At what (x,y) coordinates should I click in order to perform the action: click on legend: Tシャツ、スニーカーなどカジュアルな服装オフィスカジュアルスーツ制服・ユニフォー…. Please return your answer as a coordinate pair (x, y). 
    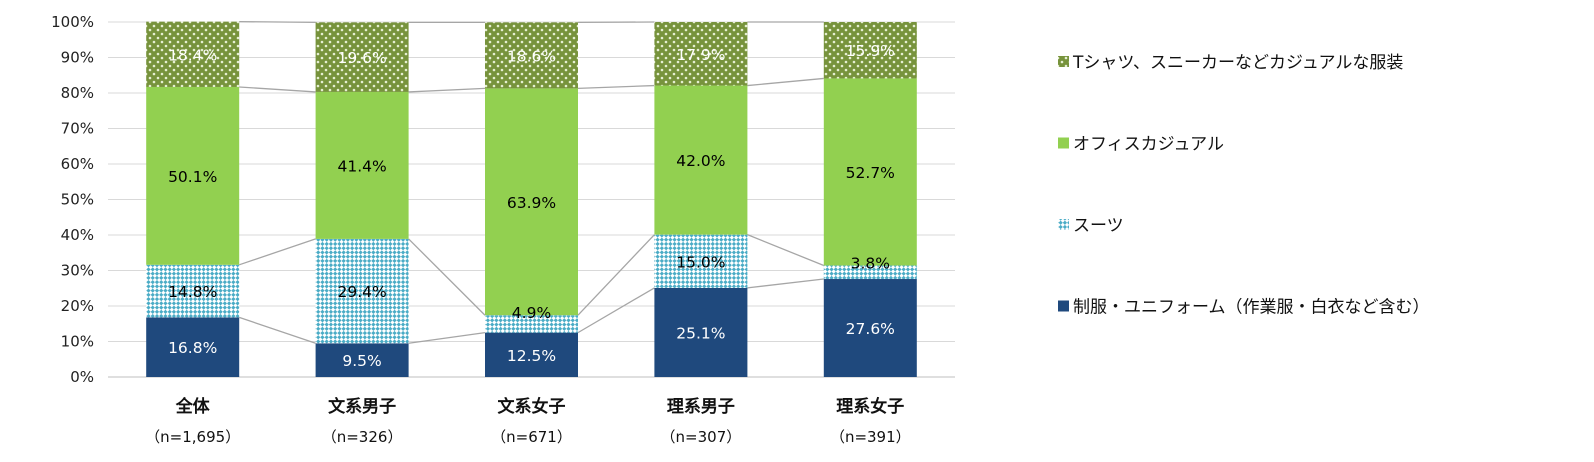
    Looking at the image, I should click on (1244, 185).